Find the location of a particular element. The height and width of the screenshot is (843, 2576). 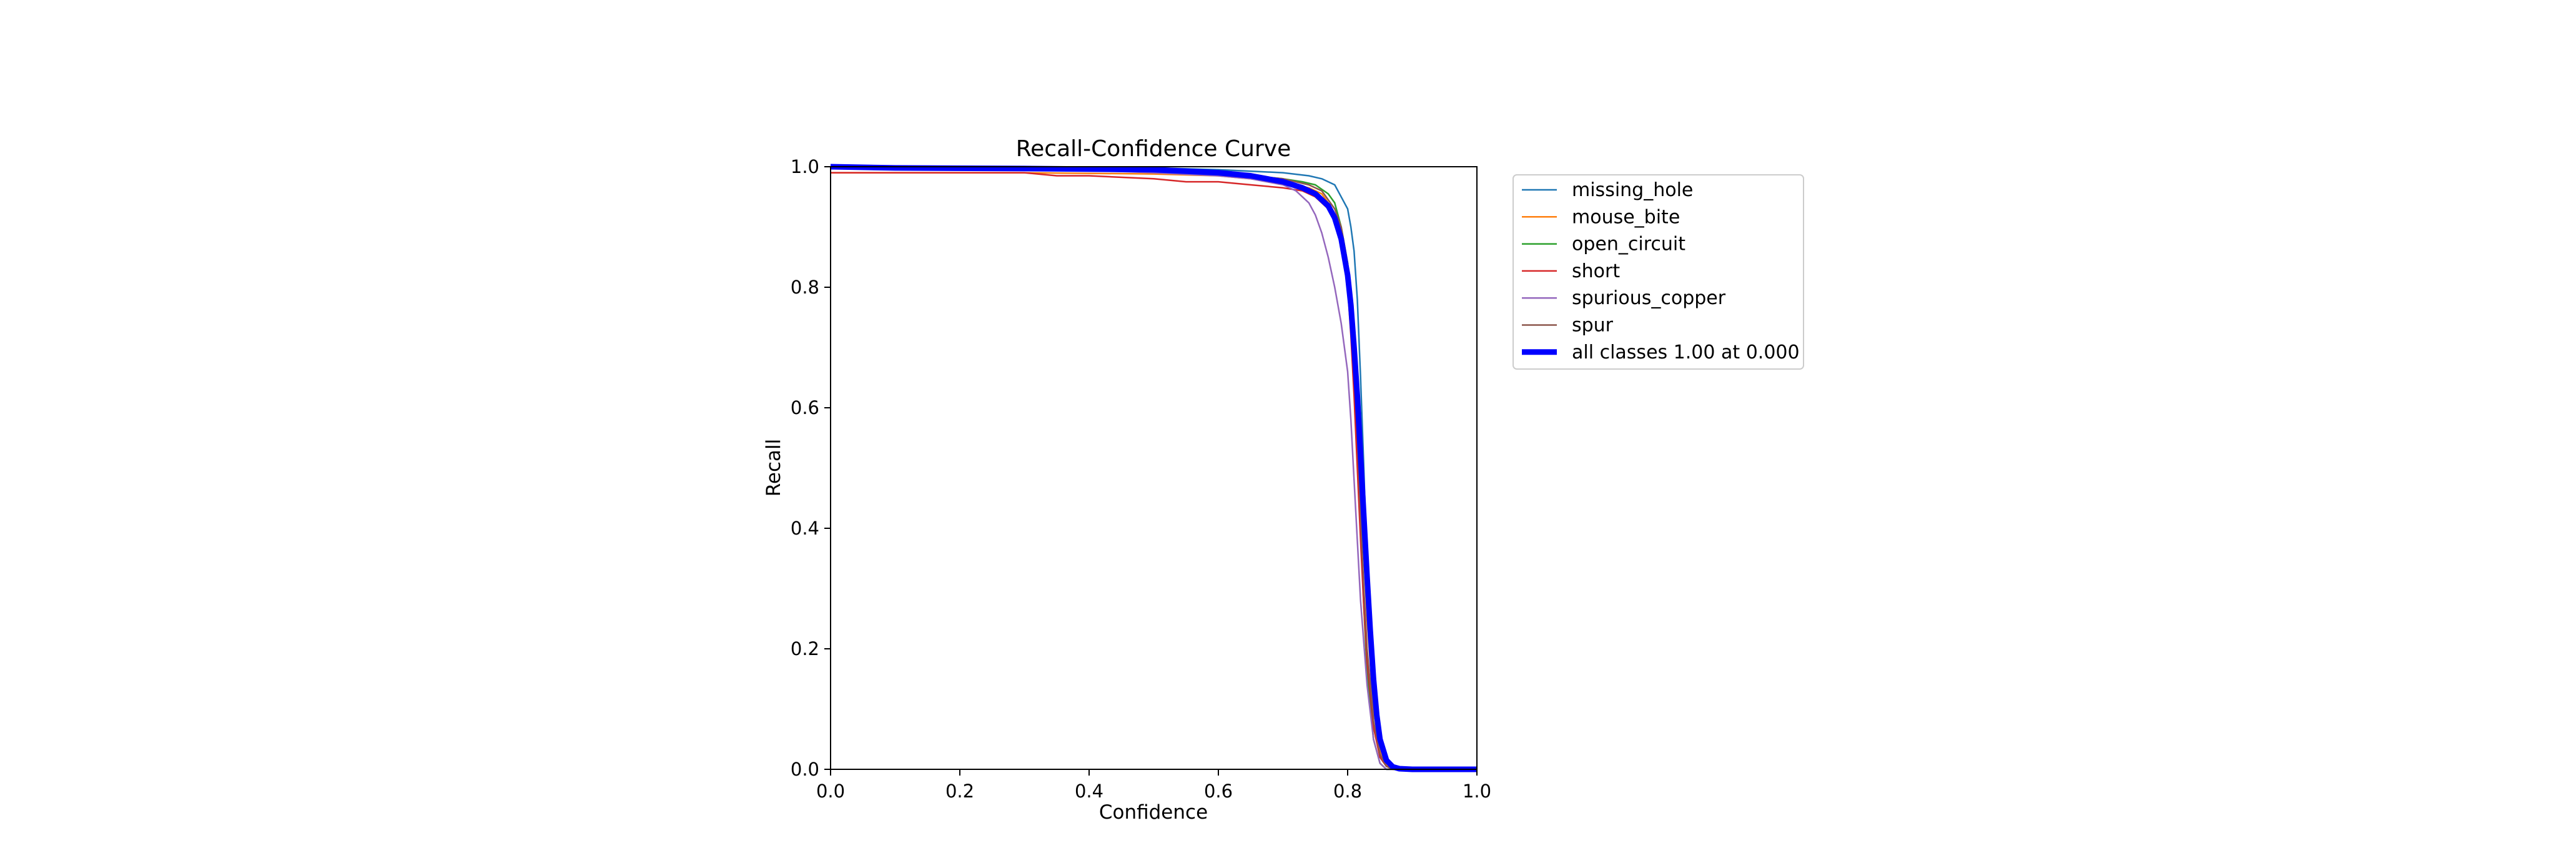

legend-label: all classes 1.00 at 0.000 is located at coordinates (1686, 352).